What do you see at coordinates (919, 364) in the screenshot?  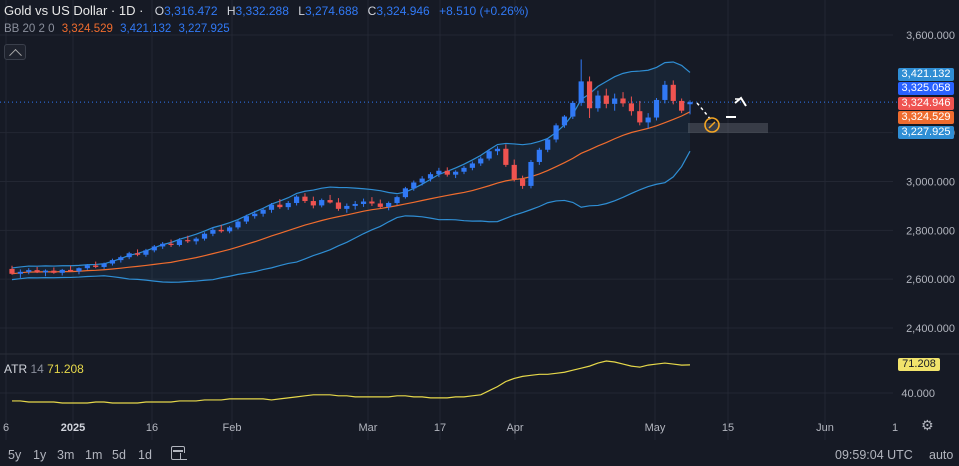 I see `atr-value-tag: 71.208` at bounding box center [919, 364].